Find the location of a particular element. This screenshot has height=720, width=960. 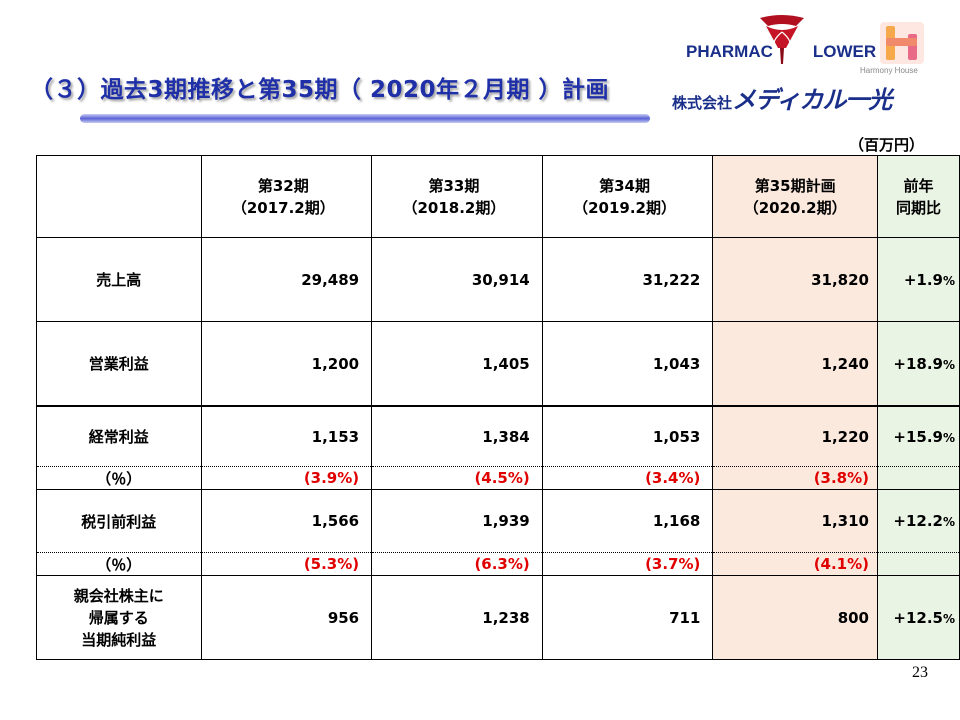

value-cell: 1,384 is located at coordinates (457, 436).